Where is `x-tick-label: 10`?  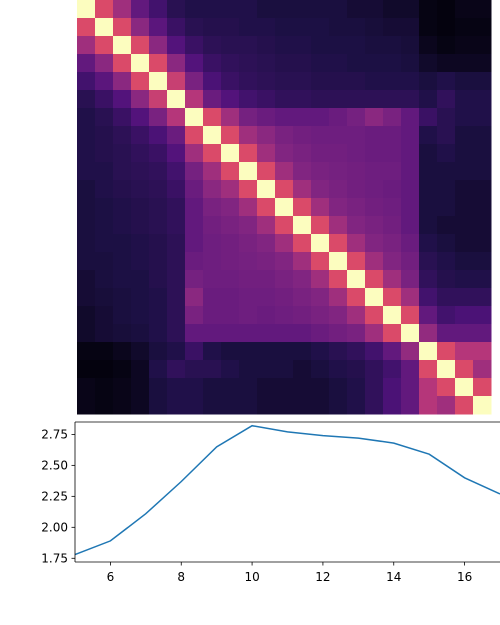
x-tick-label: 10 is located at coordinates (251, 577).